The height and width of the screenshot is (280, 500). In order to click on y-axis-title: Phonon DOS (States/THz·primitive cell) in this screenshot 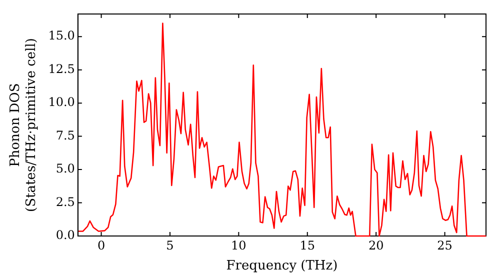, I will do `click(23, 125)`.